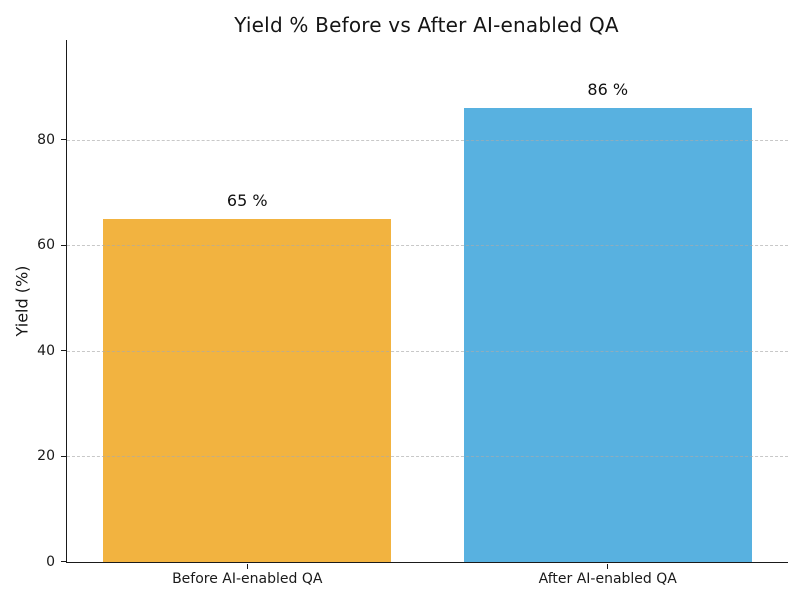 The height and width of the screenshot is (600, 800). I want to click on x-tick-label: After AI-enabled QA, so click(607, 579).